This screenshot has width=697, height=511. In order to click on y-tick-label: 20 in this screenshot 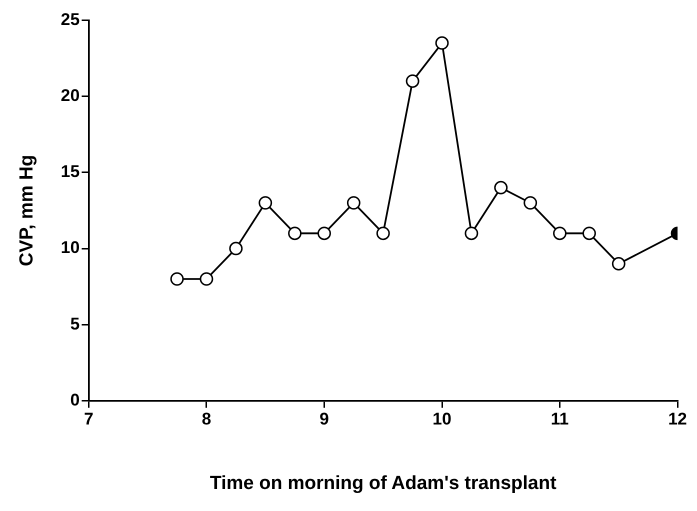, I will do `click(70, 96)`.